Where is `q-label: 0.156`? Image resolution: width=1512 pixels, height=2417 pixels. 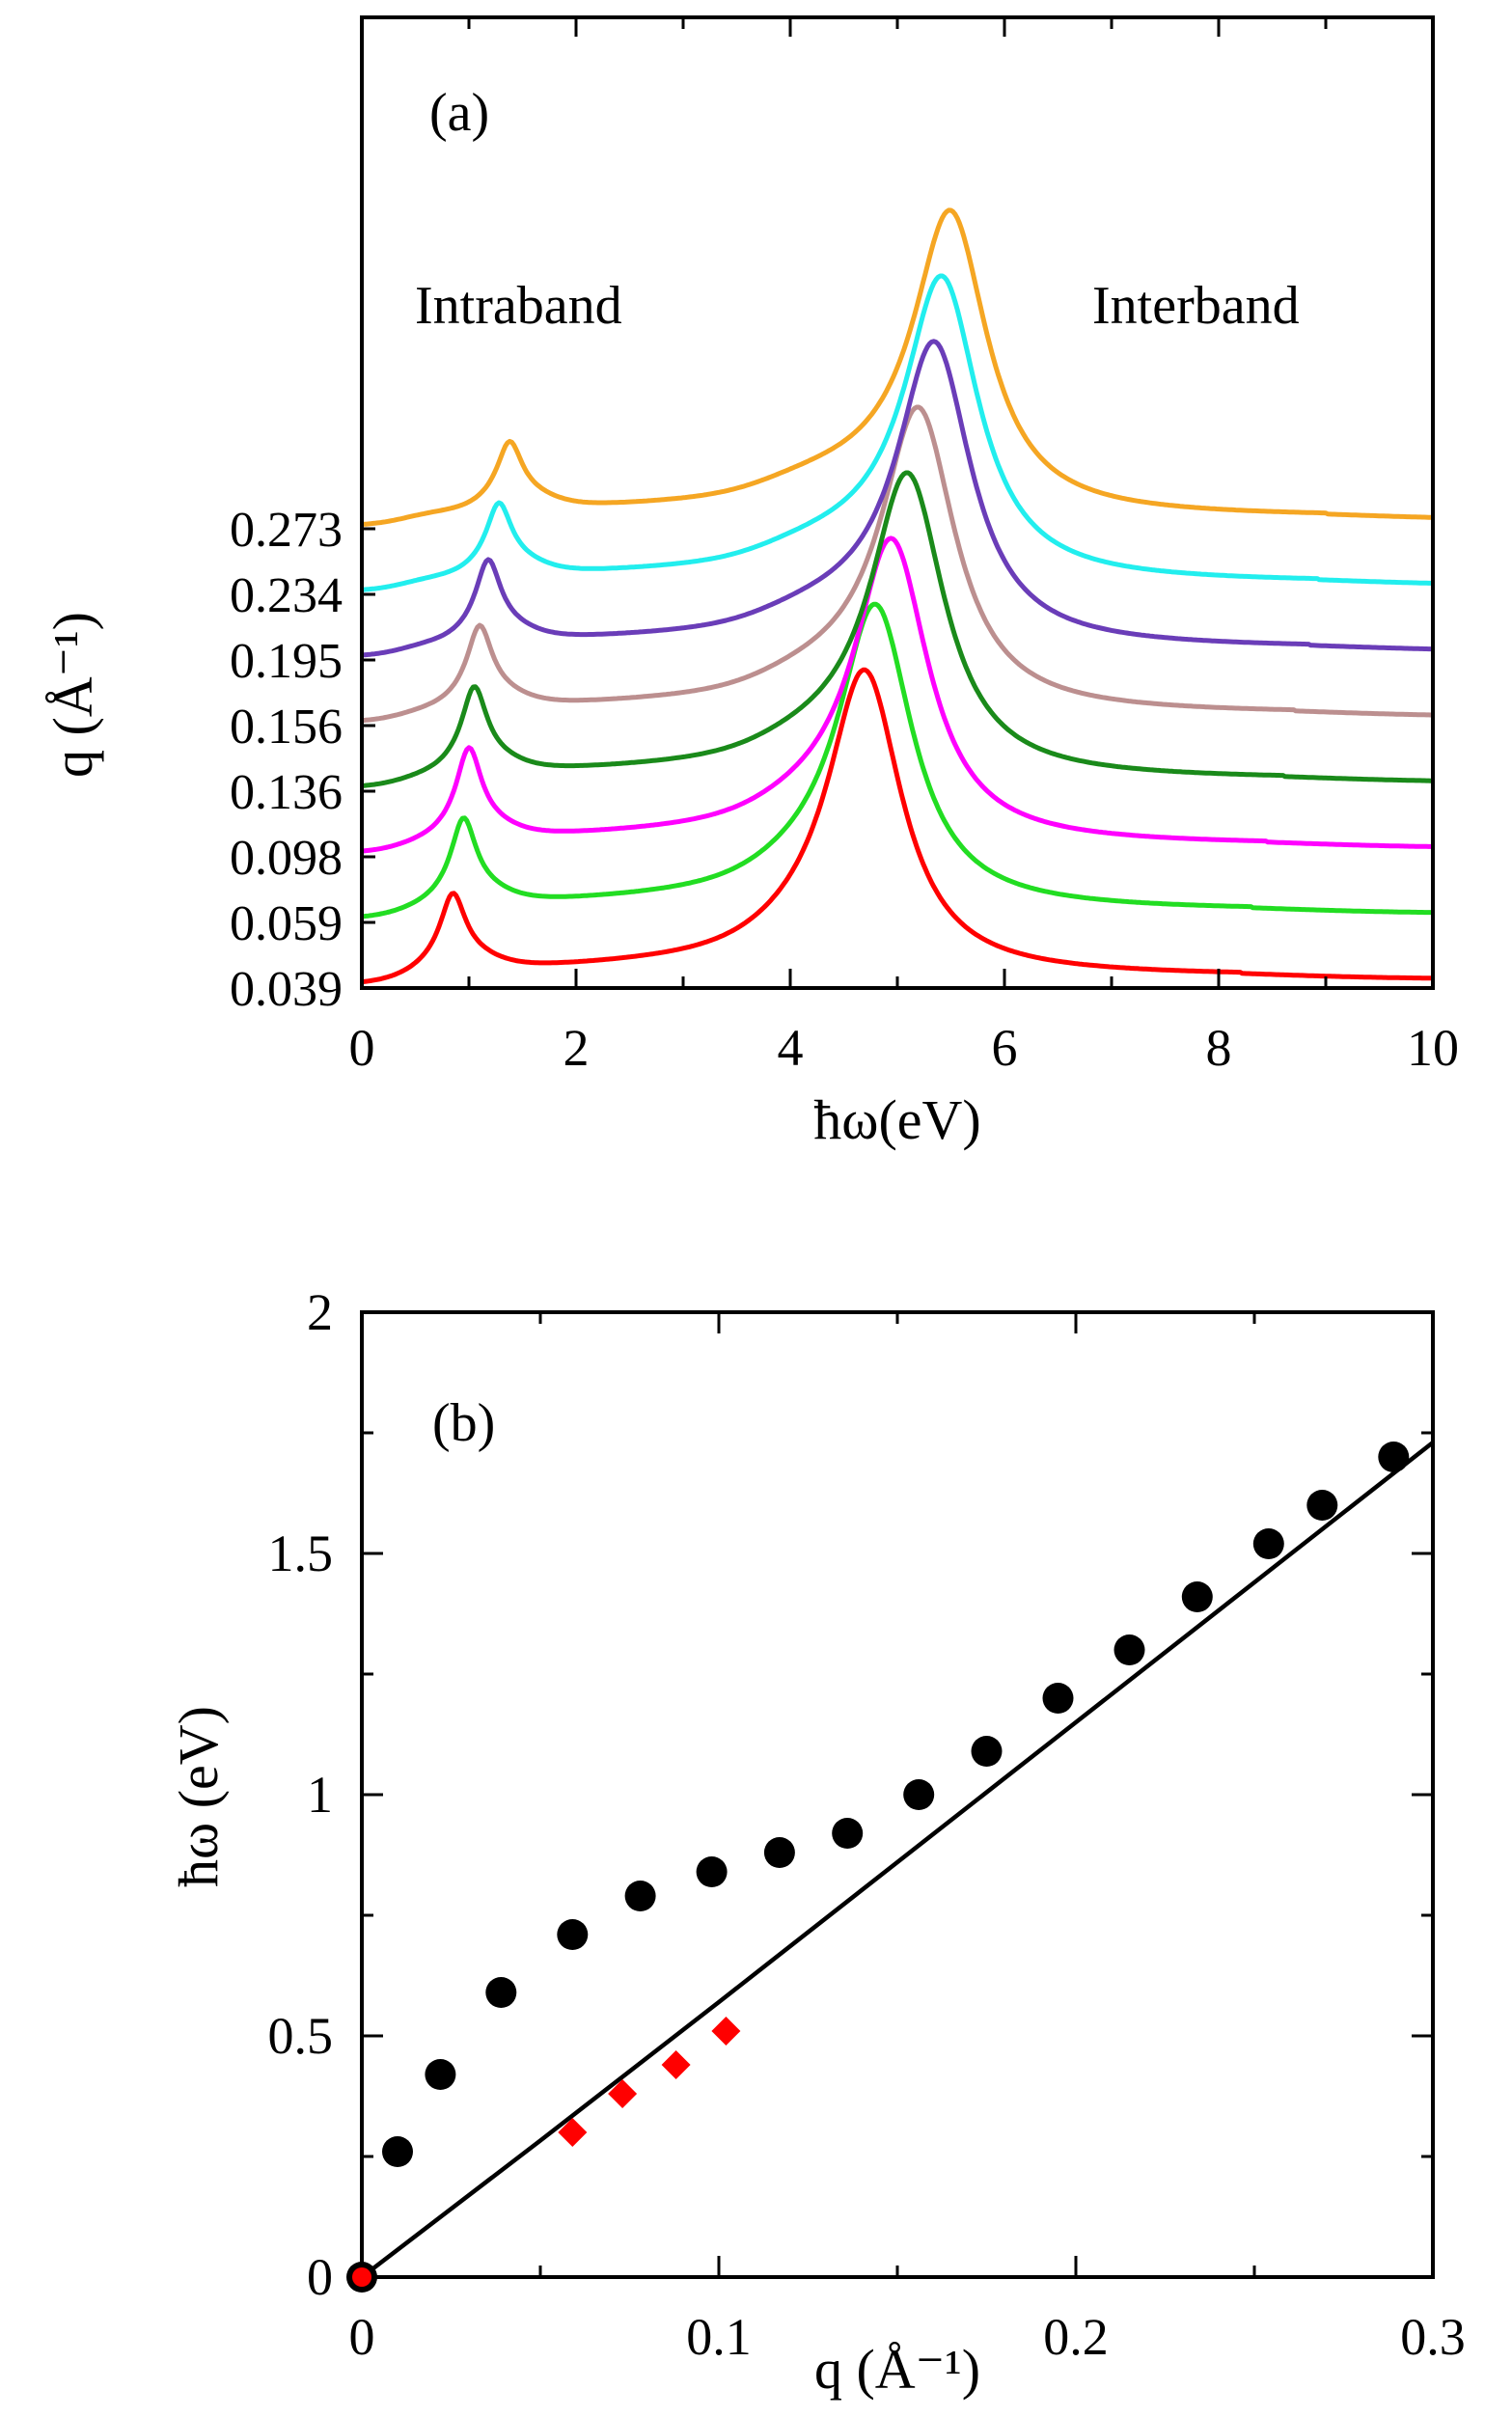 q-label: 0.156 is located at coordinates (286, 727).